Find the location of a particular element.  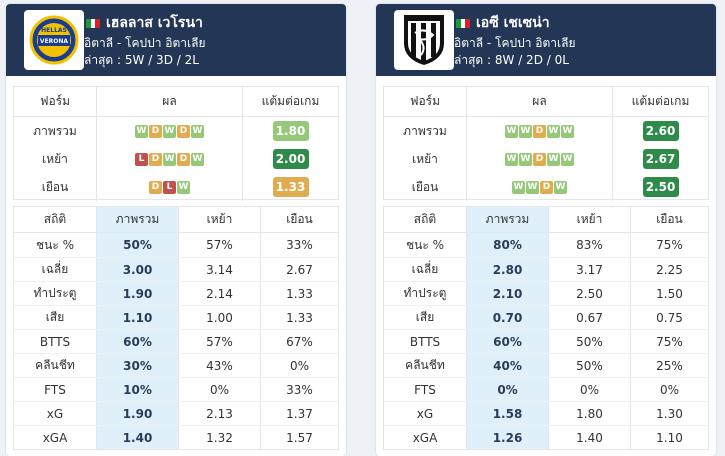

form-header: ฟอร์ม is located at coordinates (425, 101).